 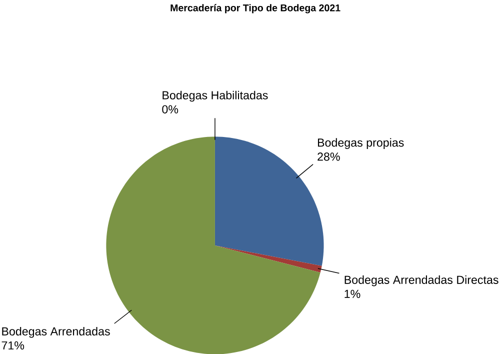 What do you see at coordinates (352, 294) in the screenshot?
I see `data-label: 1%` at bounding box center [352, 294].